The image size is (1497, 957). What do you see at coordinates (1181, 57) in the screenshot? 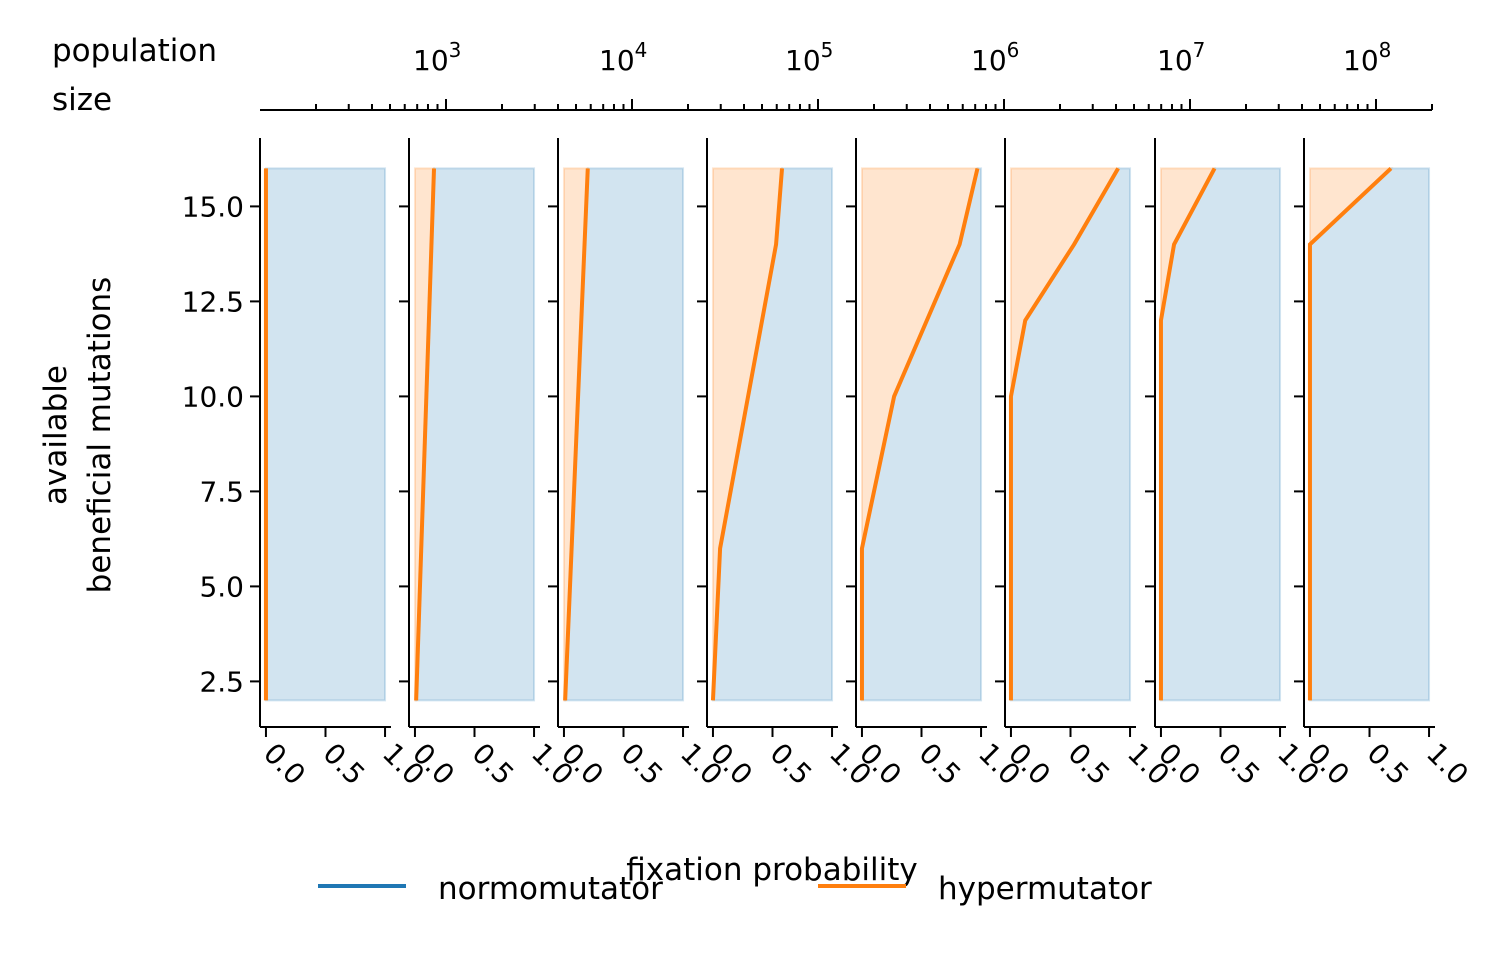
I see `top-tick-label: 107` at bounding box center [1181, 57].